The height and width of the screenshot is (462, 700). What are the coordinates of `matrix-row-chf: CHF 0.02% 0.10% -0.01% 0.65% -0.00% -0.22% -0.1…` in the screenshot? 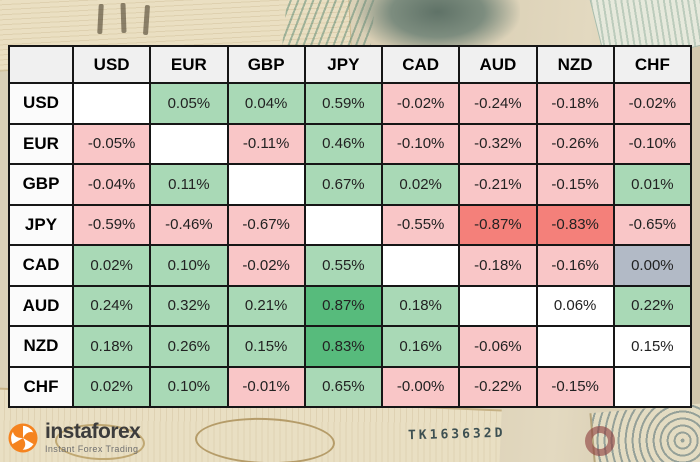 It's located at (350, 386).